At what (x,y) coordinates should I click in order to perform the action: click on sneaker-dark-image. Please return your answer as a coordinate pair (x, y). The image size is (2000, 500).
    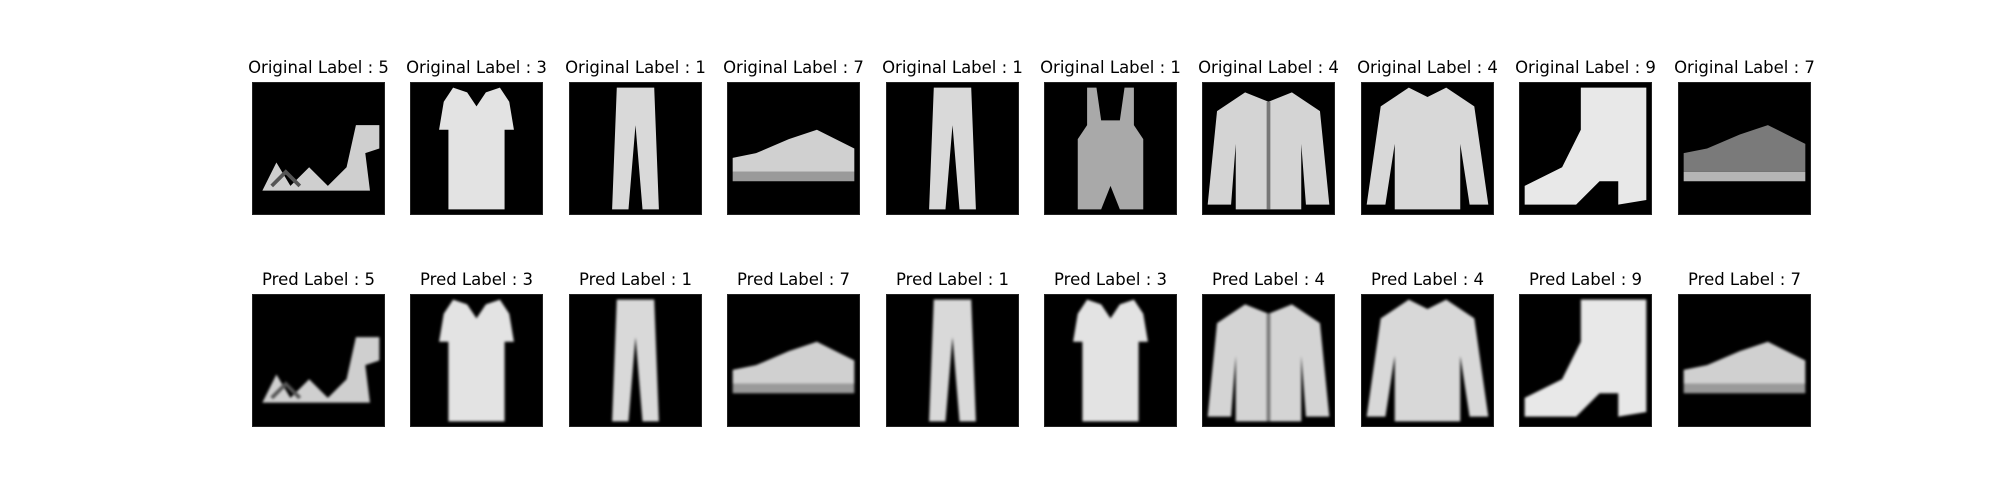
    Looking at the image, I should click on (1744, 148).